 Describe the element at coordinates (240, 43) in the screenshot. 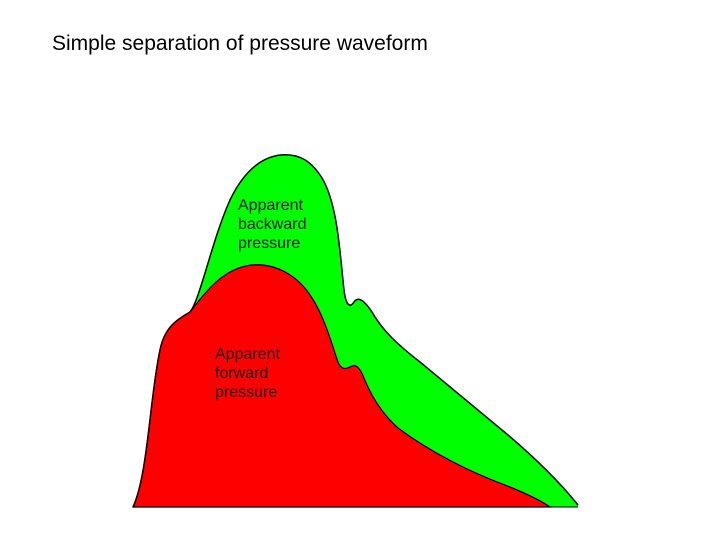

I see `slide-title: Simple separation of pressure waveform` at that location.